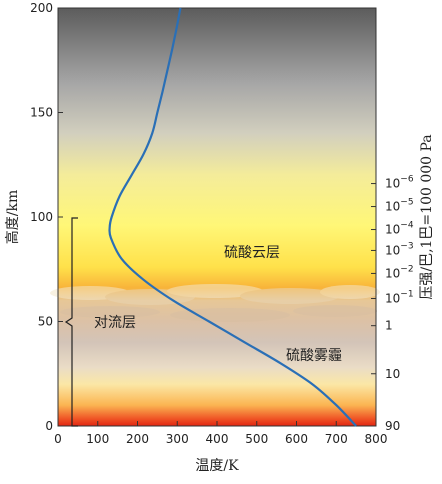 Image resolution: width=442 pixels, height=484 pixels. What do you see at coordinates (406, 269) in the screenshot?
I see `pressure-tick-exponent: −2` at bounding box center [406, 269].